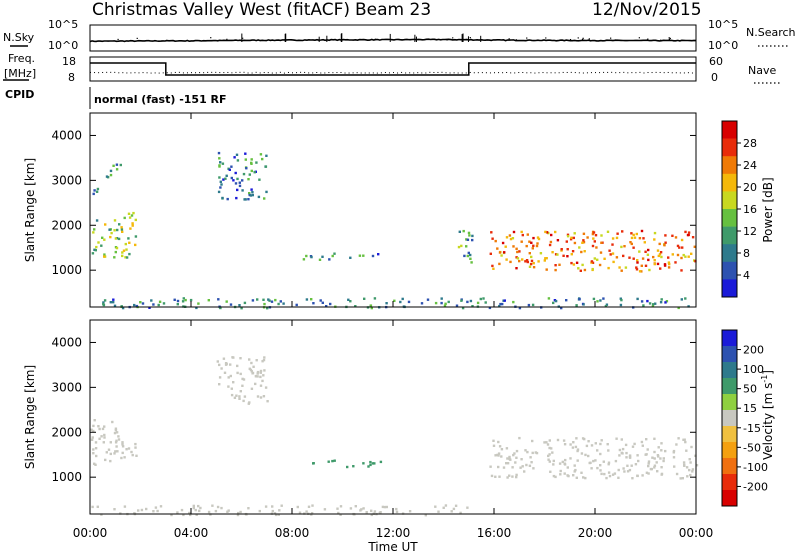 This screenshot has width=800, height=554. Describe the element at coordinates (69, 61) in the screenshot. I see `freq-left-tick-top: 18` at that location.